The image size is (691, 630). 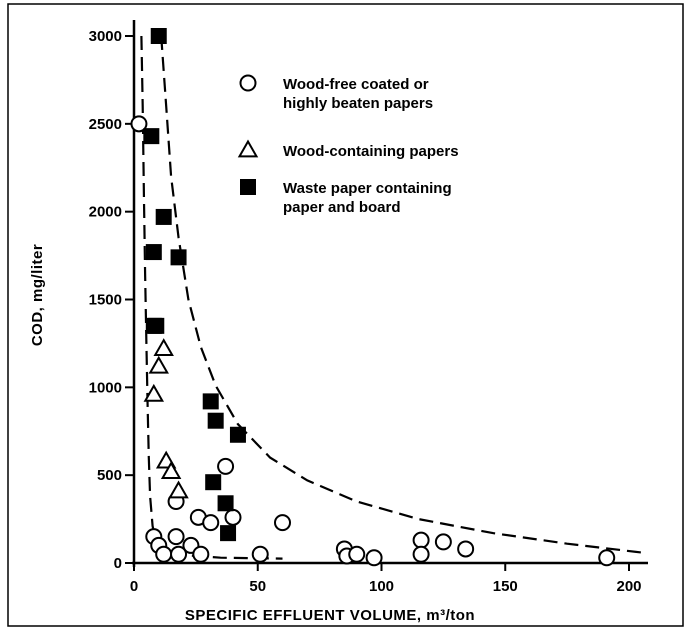 I want to click on y-tick-label: 1500, so click(x=105, y=300).